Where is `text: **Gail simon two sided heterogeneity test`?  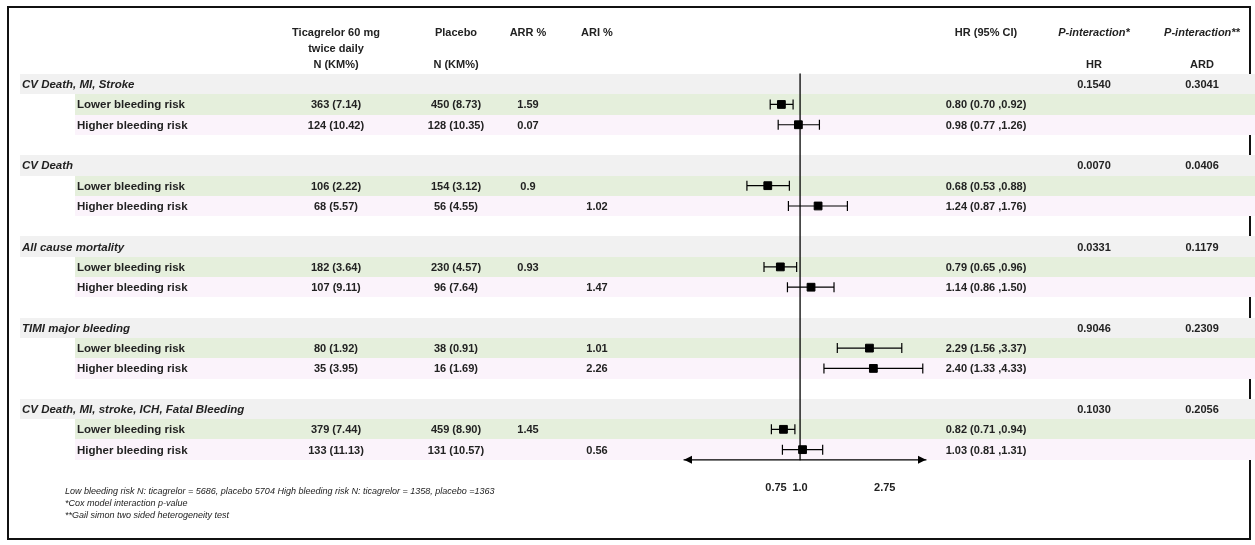 text: **Gail simon two sided heterogeneity test is located at coordinates (147, 515).